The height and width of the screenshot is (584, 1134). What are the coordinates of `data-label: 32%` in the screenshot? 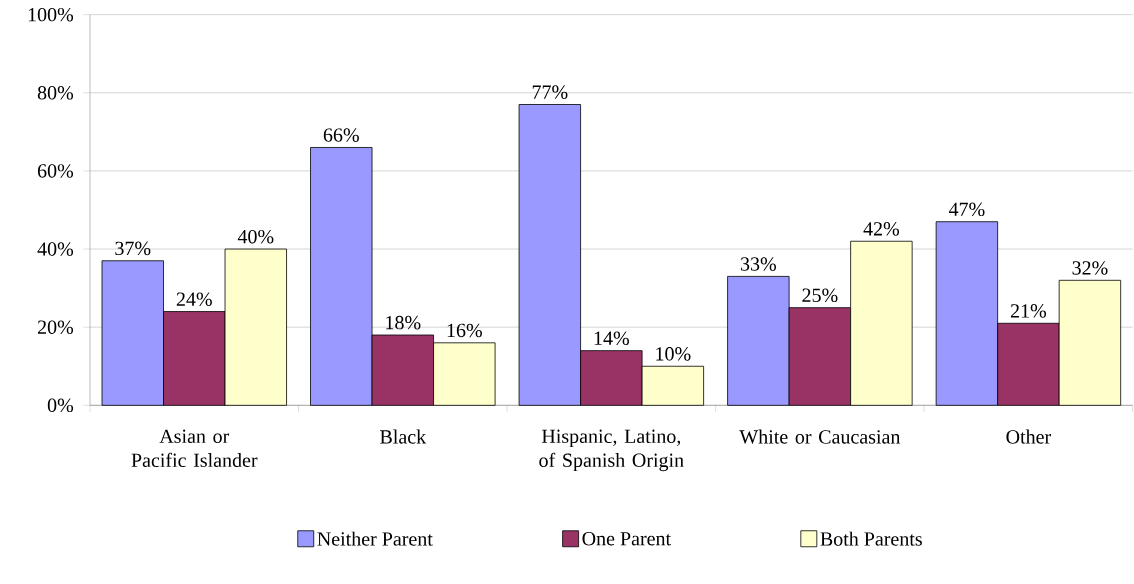 It's located at (1090, 268).